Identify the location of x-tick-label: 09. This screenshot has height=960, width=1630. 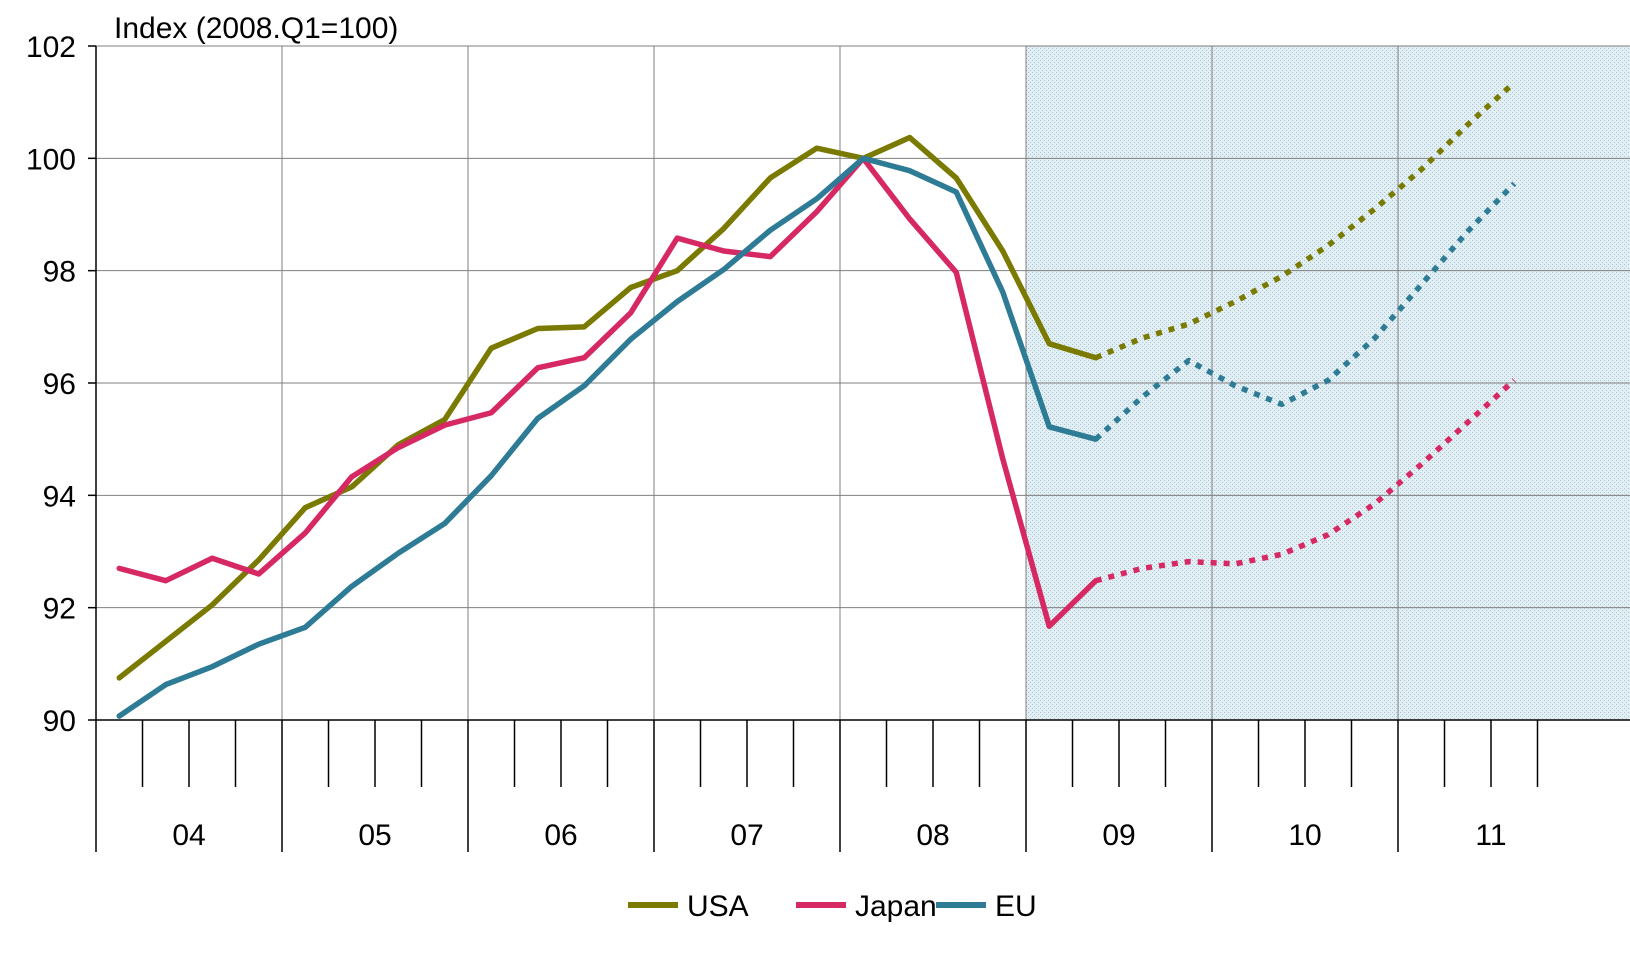
(1118, 835).